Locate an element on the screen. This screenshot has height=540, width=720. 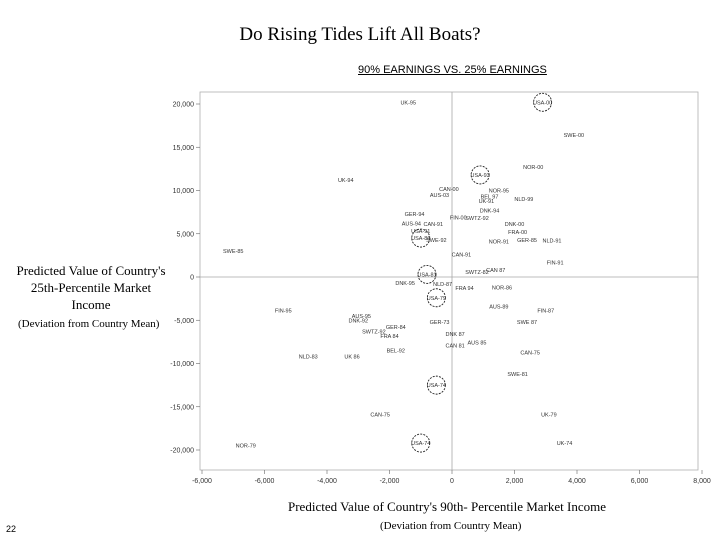
page-number: 22 is located at coordinates (11, 529).